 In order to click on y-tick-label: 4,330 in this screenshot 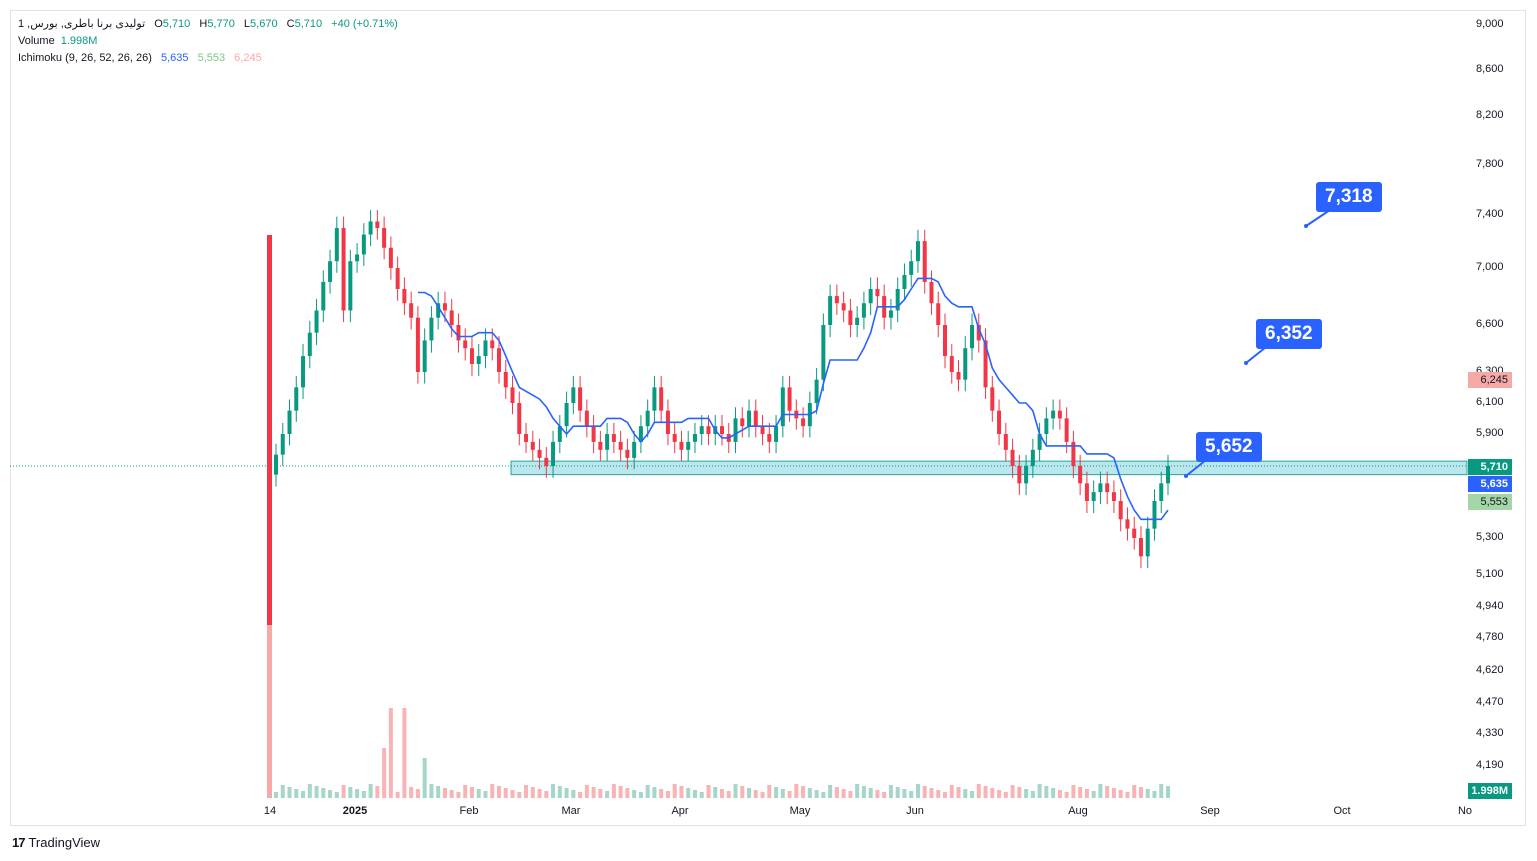, I will do `click(1490, 733)`.